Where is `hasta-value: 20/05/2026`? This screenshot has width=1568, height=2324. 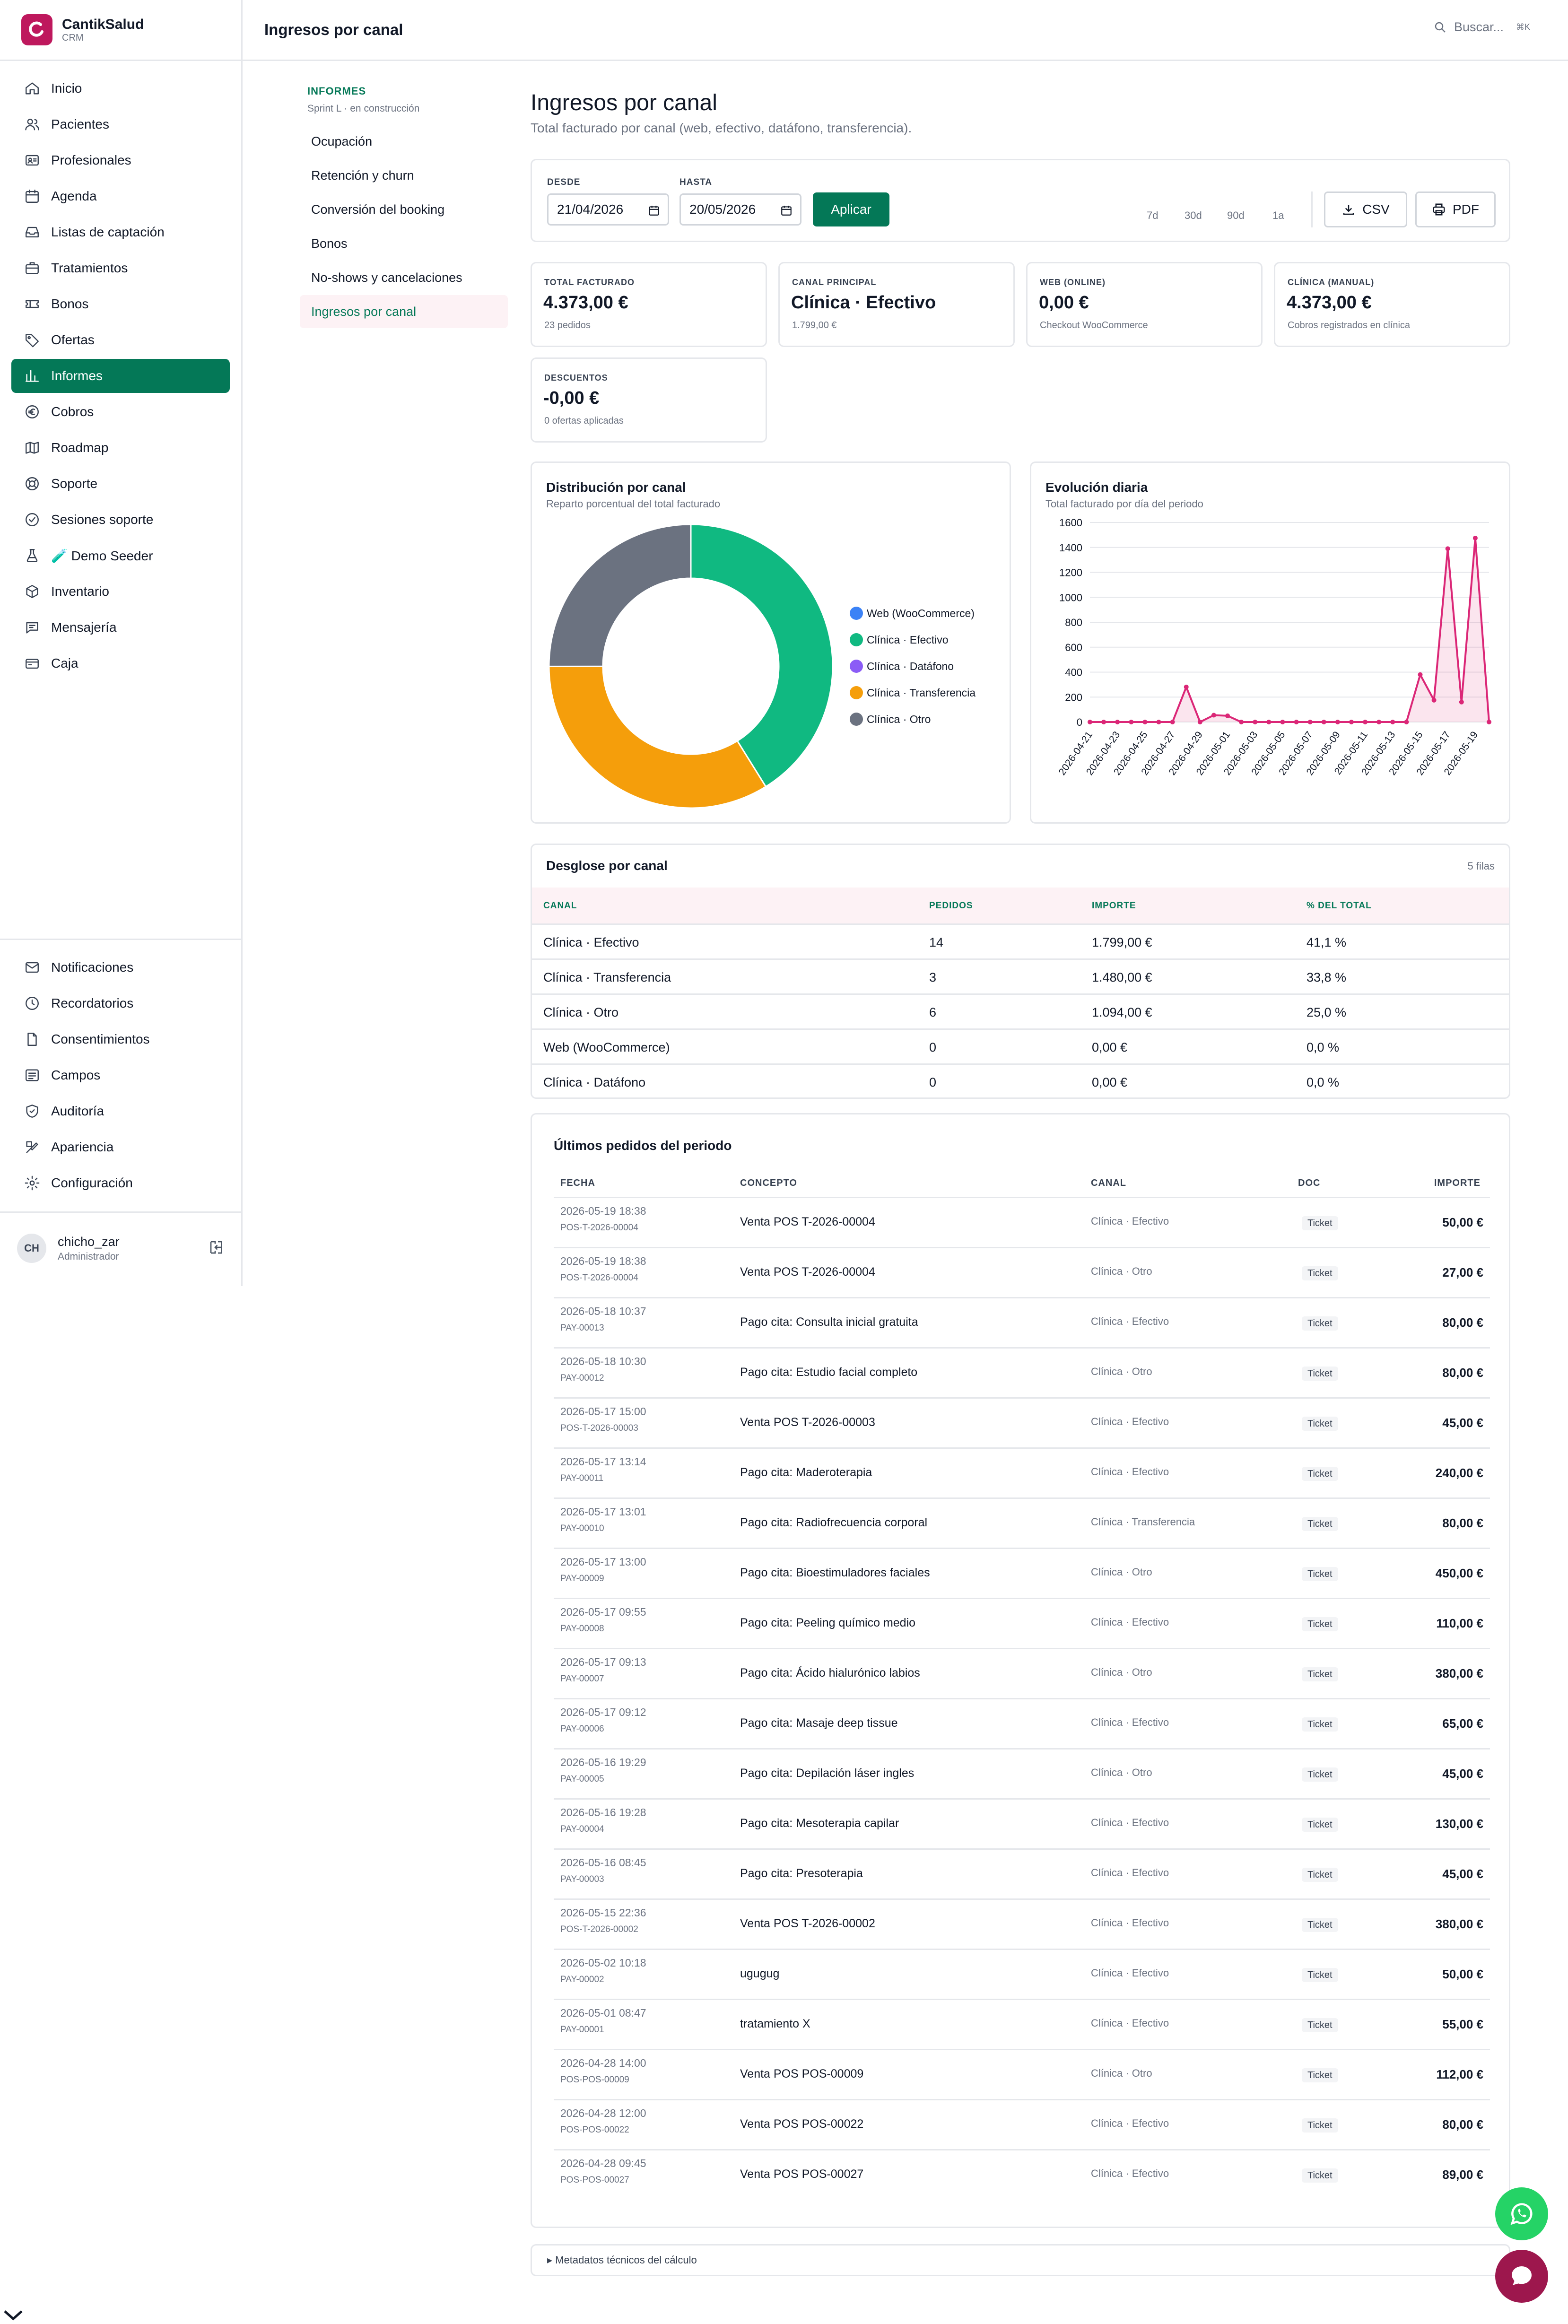
hasta-value: 20/05/2026 is located at coordinates (722, 209).